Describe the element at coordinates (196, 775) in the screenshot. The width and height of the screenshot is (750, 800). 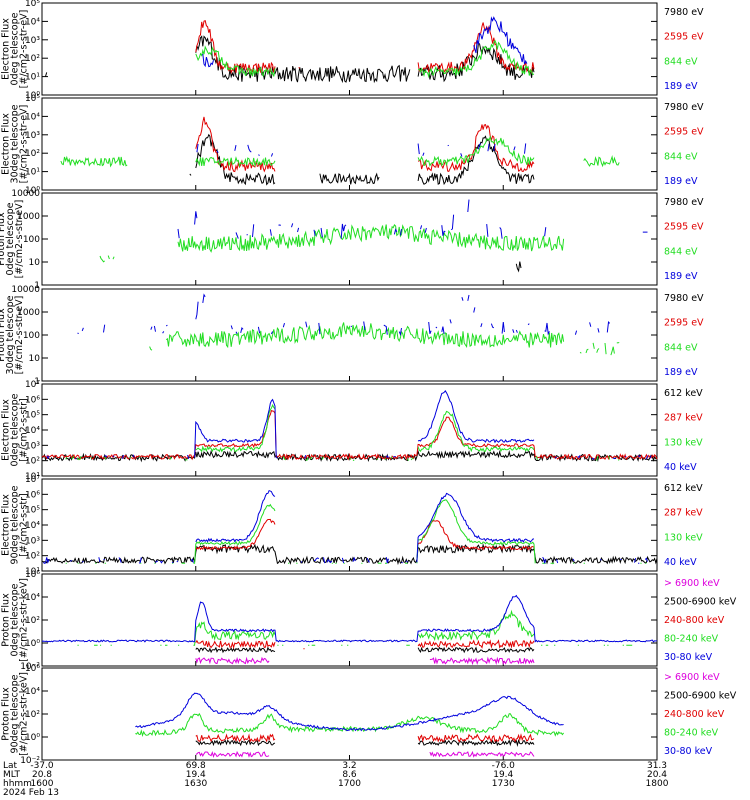
I see `x-tick-mlt: 19.4` at that location.